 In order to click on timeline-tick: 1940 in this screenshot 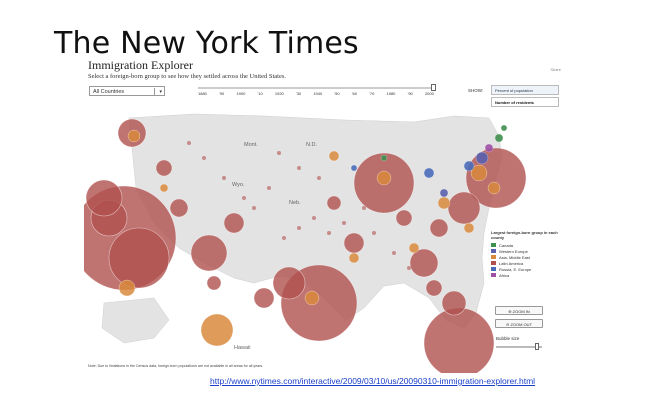, I will do `click(318, 93)`.